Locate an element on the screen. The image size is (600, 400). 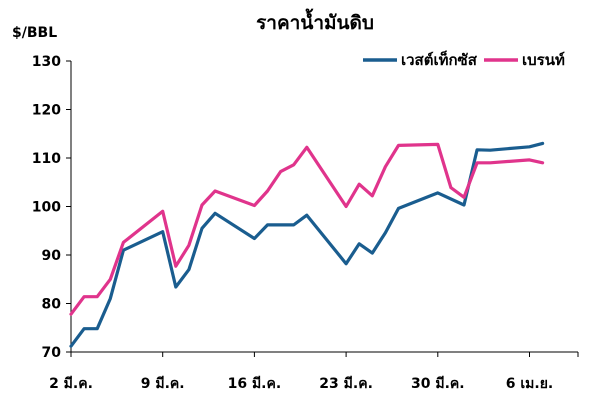
x-tick-label: 16 มี.ค. is located at coordinates (255, 384).